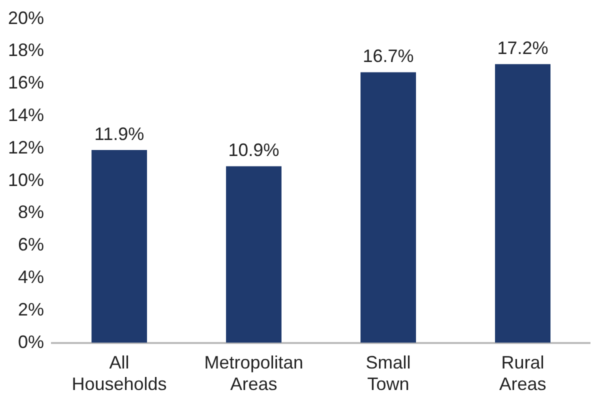  What do you see at coordinates (26, 82) in the screenshot?
I see `y-tick-label: 16%` at bounding box center [26, 82].